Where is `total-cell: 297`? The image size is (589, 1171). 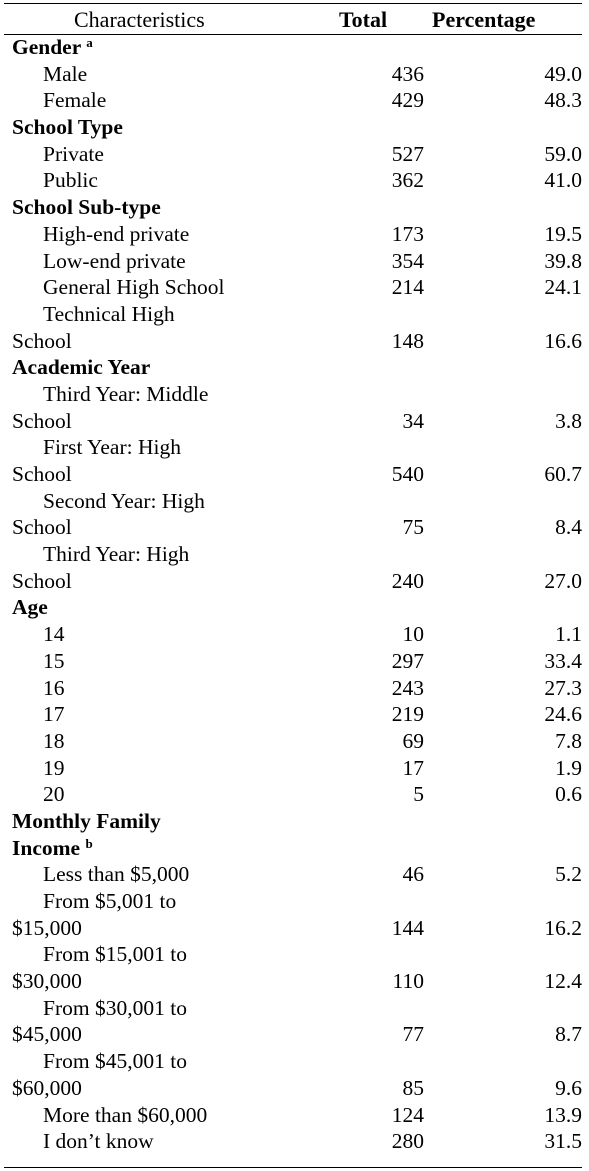 total-cell: 297 is located at coordinates (407, 660).